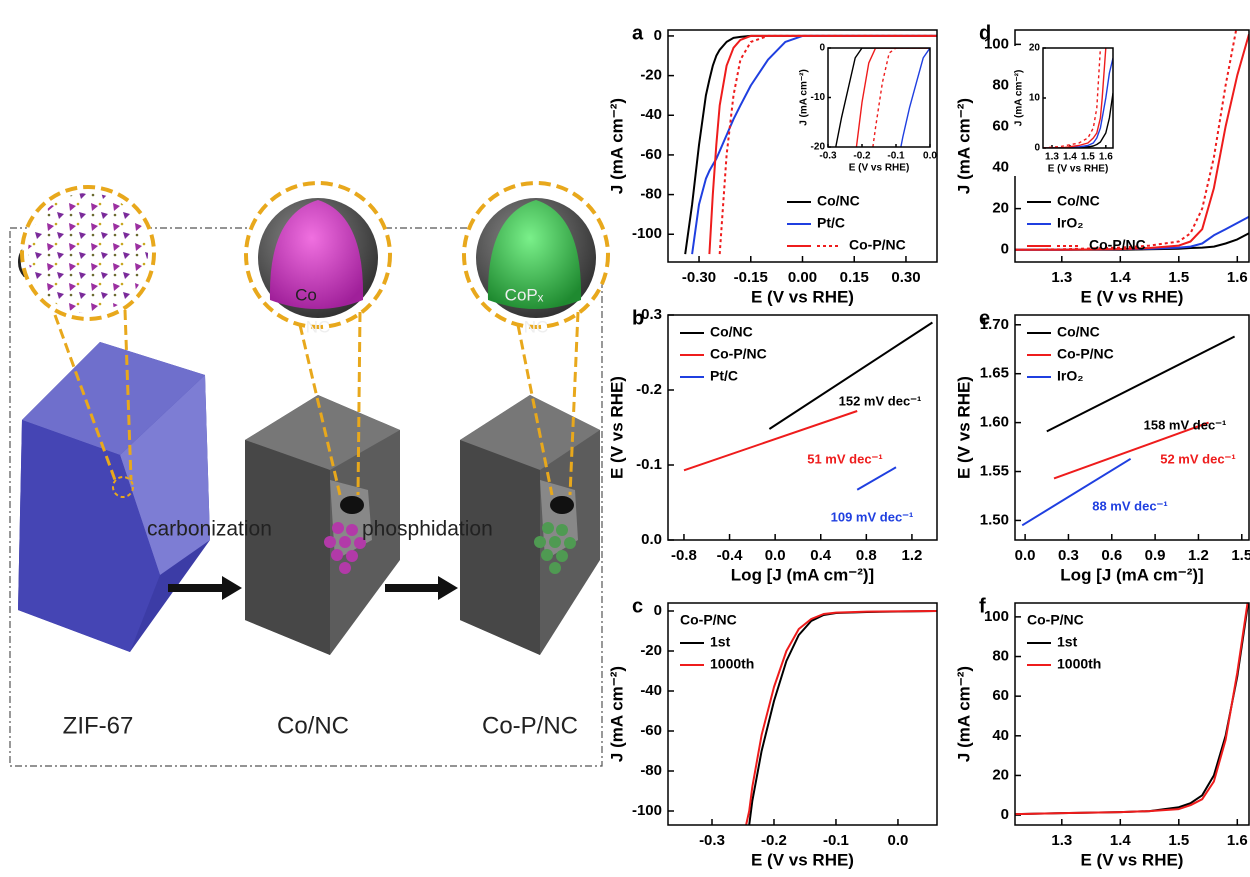  What do you see at coordinates (828, 156) in the screenshot?
I see `x-tick-label: -0.3` at bounding box center [828, 156].